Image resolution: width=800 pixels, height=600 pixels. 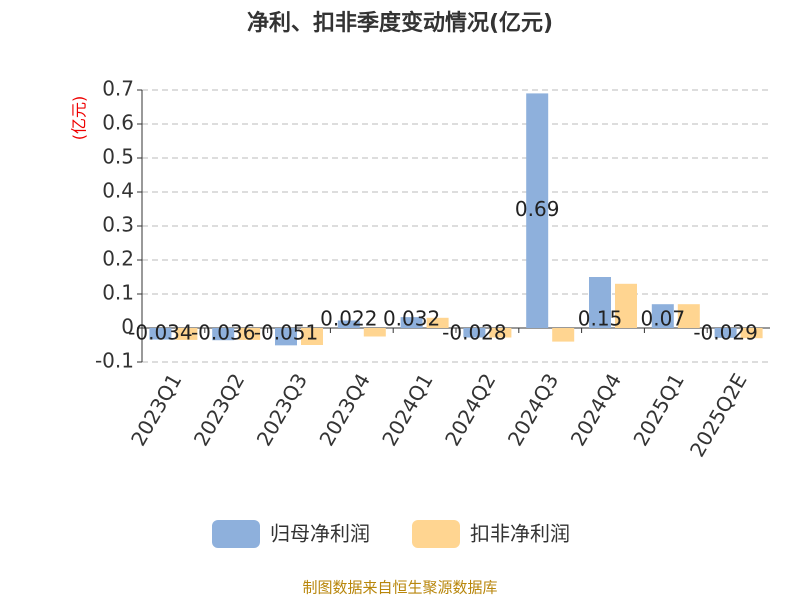 I want to click on x-tick-label: 2024Q1, so click(x=407, y=409).